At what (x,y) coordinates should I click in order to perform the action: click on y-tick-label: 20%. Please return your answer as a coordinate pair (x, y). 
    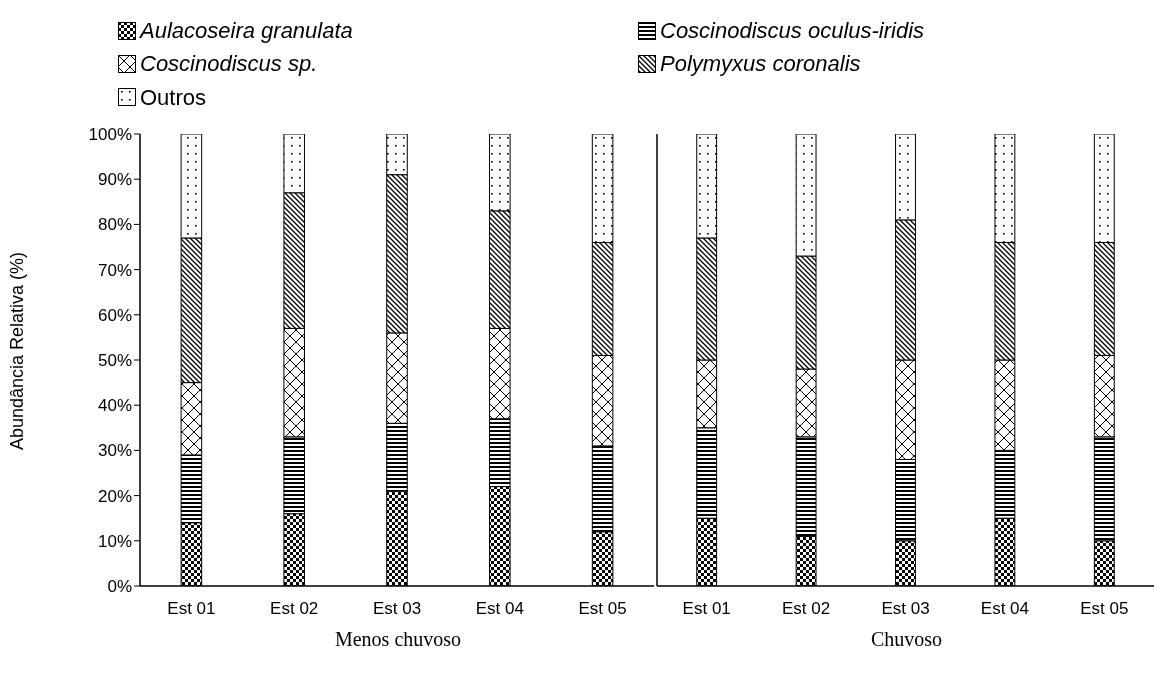
    Looking at the image, I should click on (114, 496).